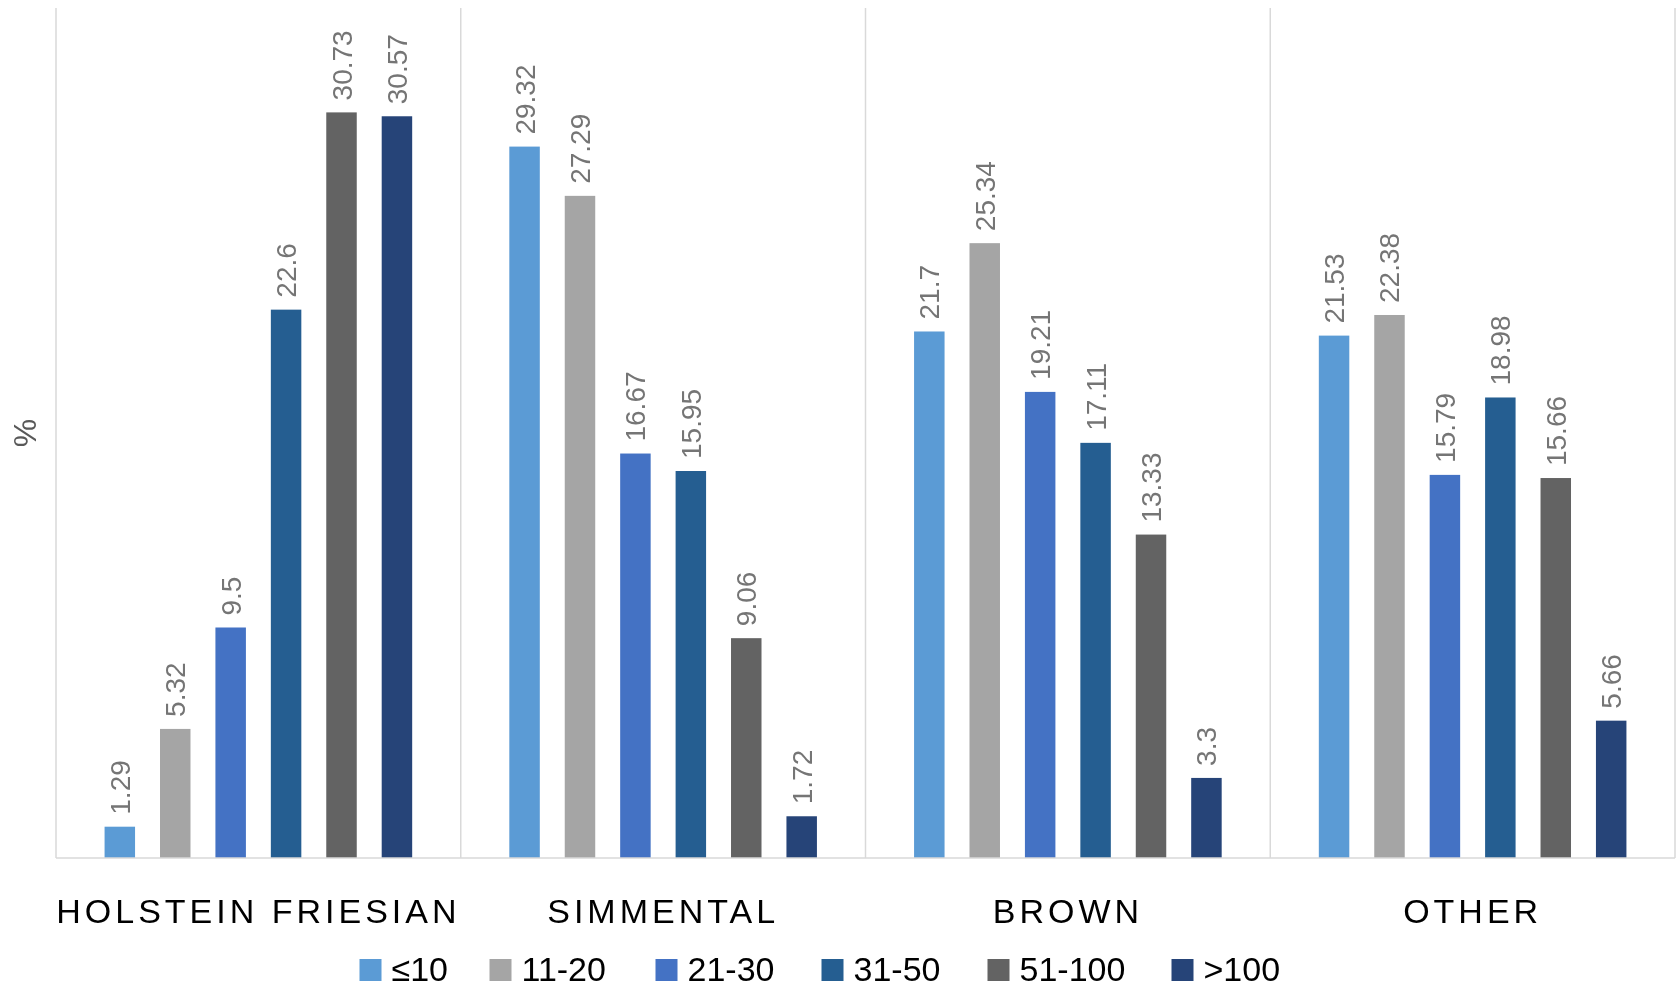 This screenshot has height=1004, width=1679. I want to click on data-label: 1.72, so click(802, 777).